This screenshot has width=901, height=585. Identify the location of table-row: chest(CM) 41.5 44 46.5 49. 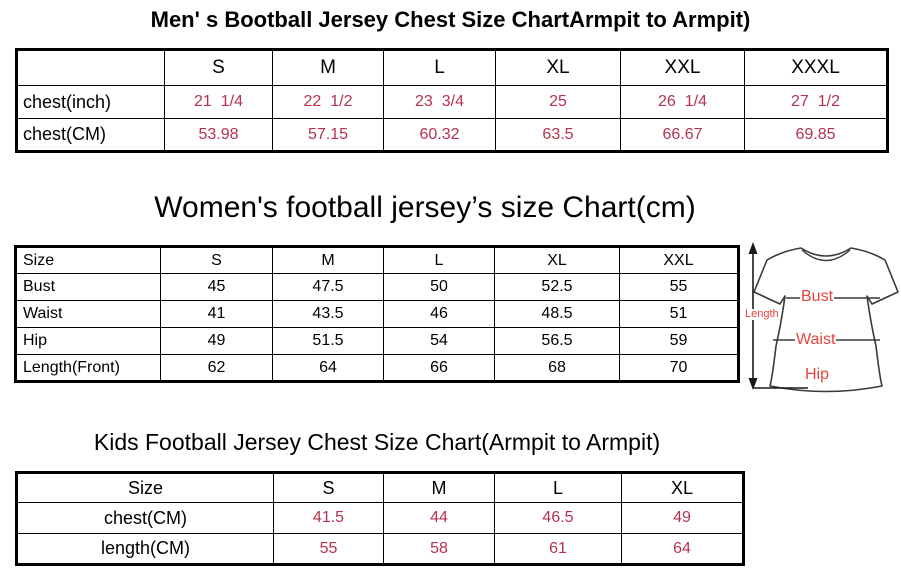
(380, 518).